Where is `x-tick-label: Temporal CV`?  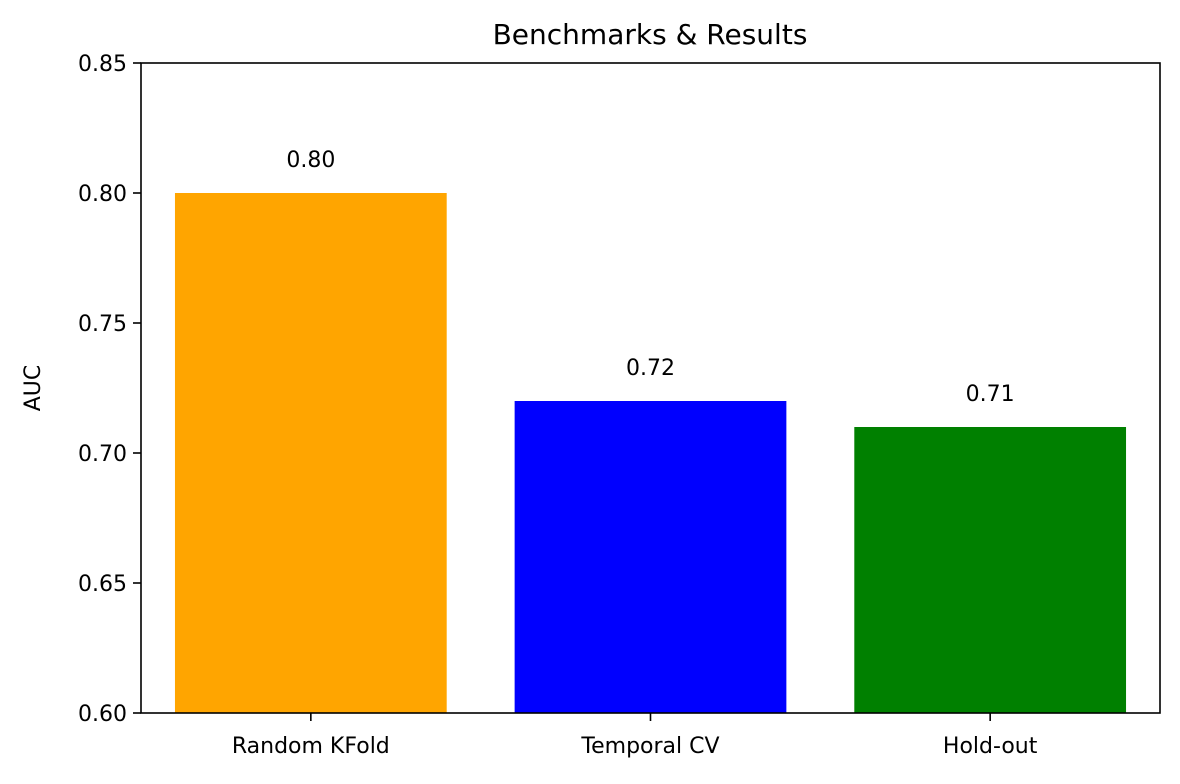 x-tick-label: Temporal CV is located at coordinates (649, 746).